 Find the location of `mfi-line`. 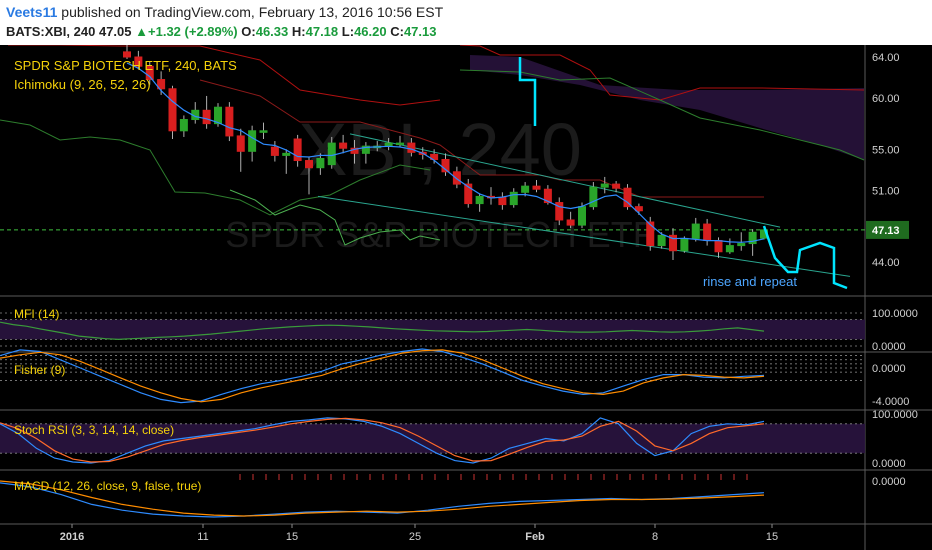

mfi-line is located at coordinates (382, 331).